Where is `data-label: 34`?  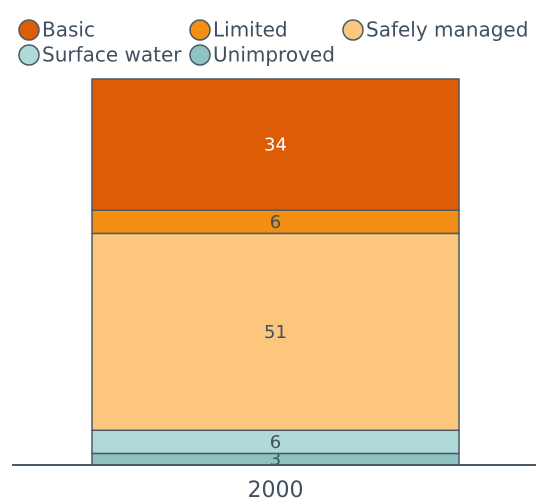
data-label: 34 is located at coordinates (275, 145).